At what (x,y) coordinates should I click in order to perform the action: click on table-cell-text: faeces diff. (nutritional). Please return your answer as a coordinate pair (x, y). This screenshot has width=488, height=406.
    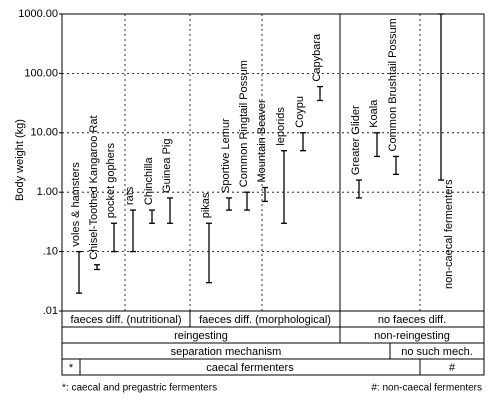
    Looking at the image, I should click on (125, 320).